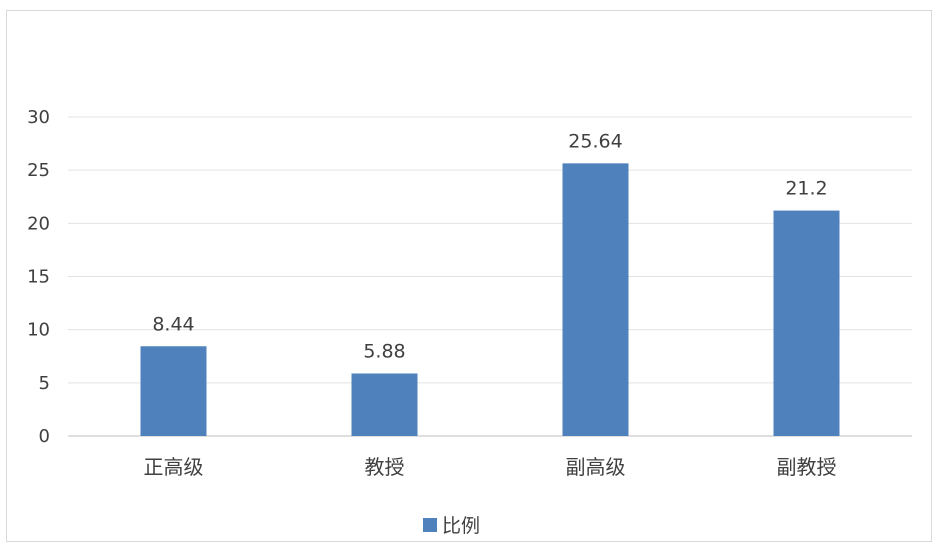  I want to click on y-axis-tick-labels: 0 5 10 15 20 25 30, so click(38, 277).